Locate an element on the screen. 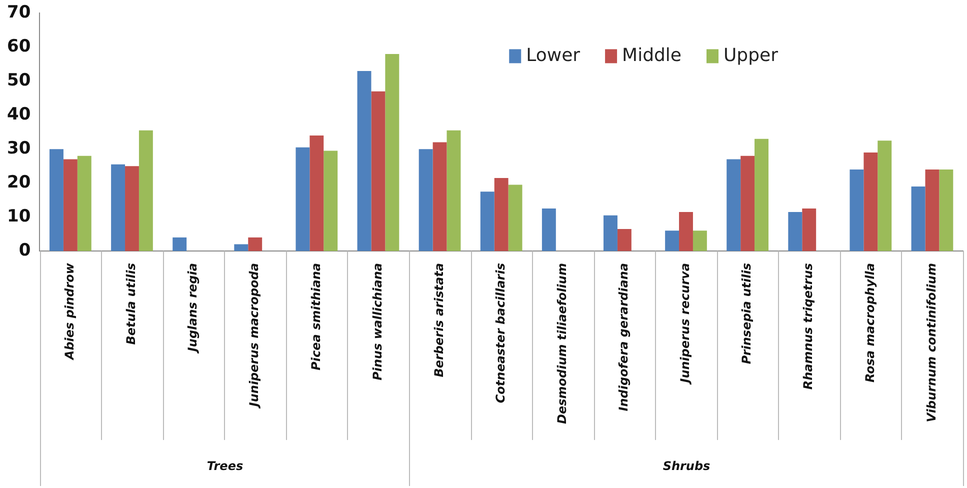  x-tick-label: Abies pindrow is located at coordinates (69, 311).